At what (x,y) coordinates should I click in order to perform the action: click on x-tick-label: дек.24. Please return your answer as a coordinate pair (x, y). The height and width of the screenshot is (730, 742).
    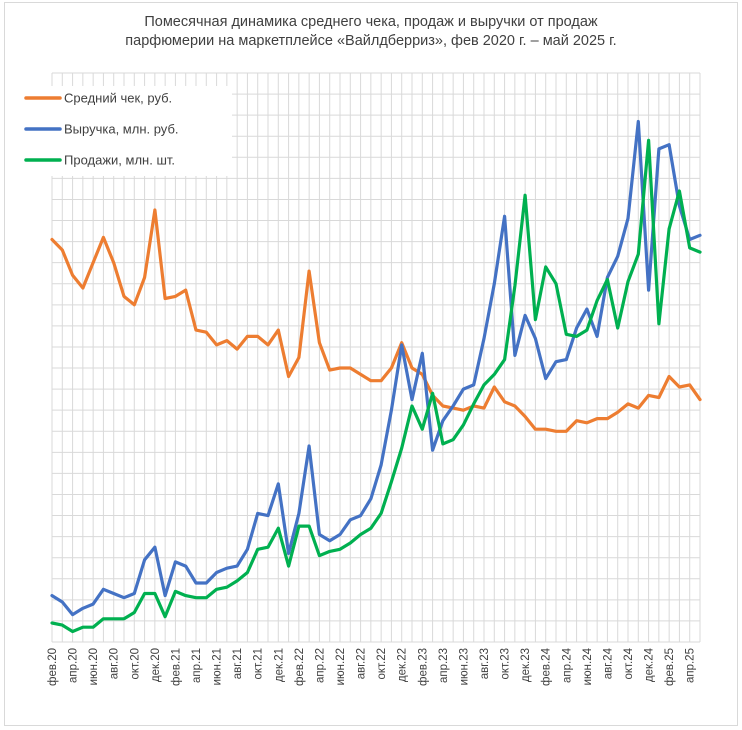
    Looking at the image, I should click on (650, 664).